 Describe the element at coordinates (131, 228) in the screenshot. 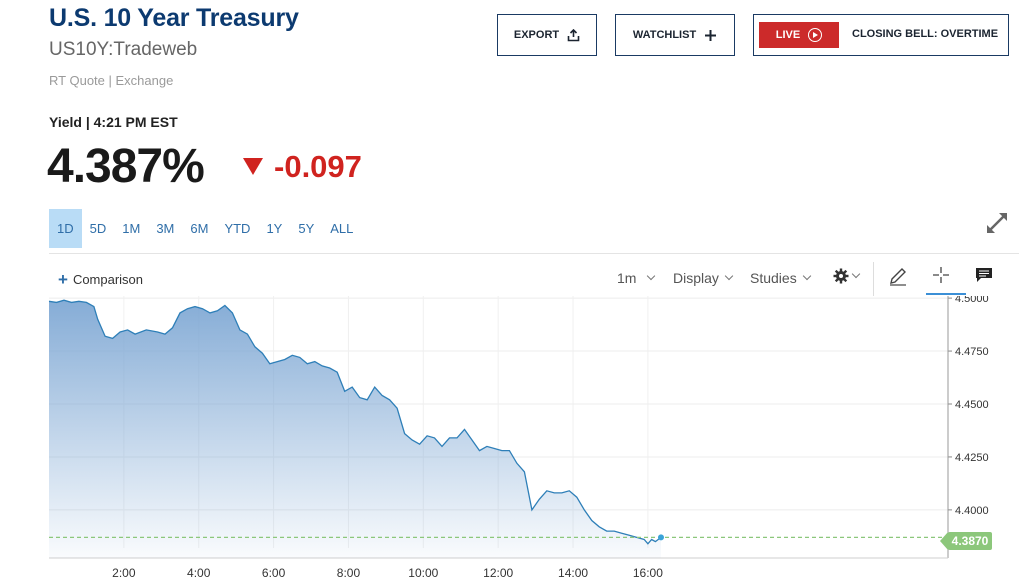

I see `range-tab-1m: 1M` at that location.